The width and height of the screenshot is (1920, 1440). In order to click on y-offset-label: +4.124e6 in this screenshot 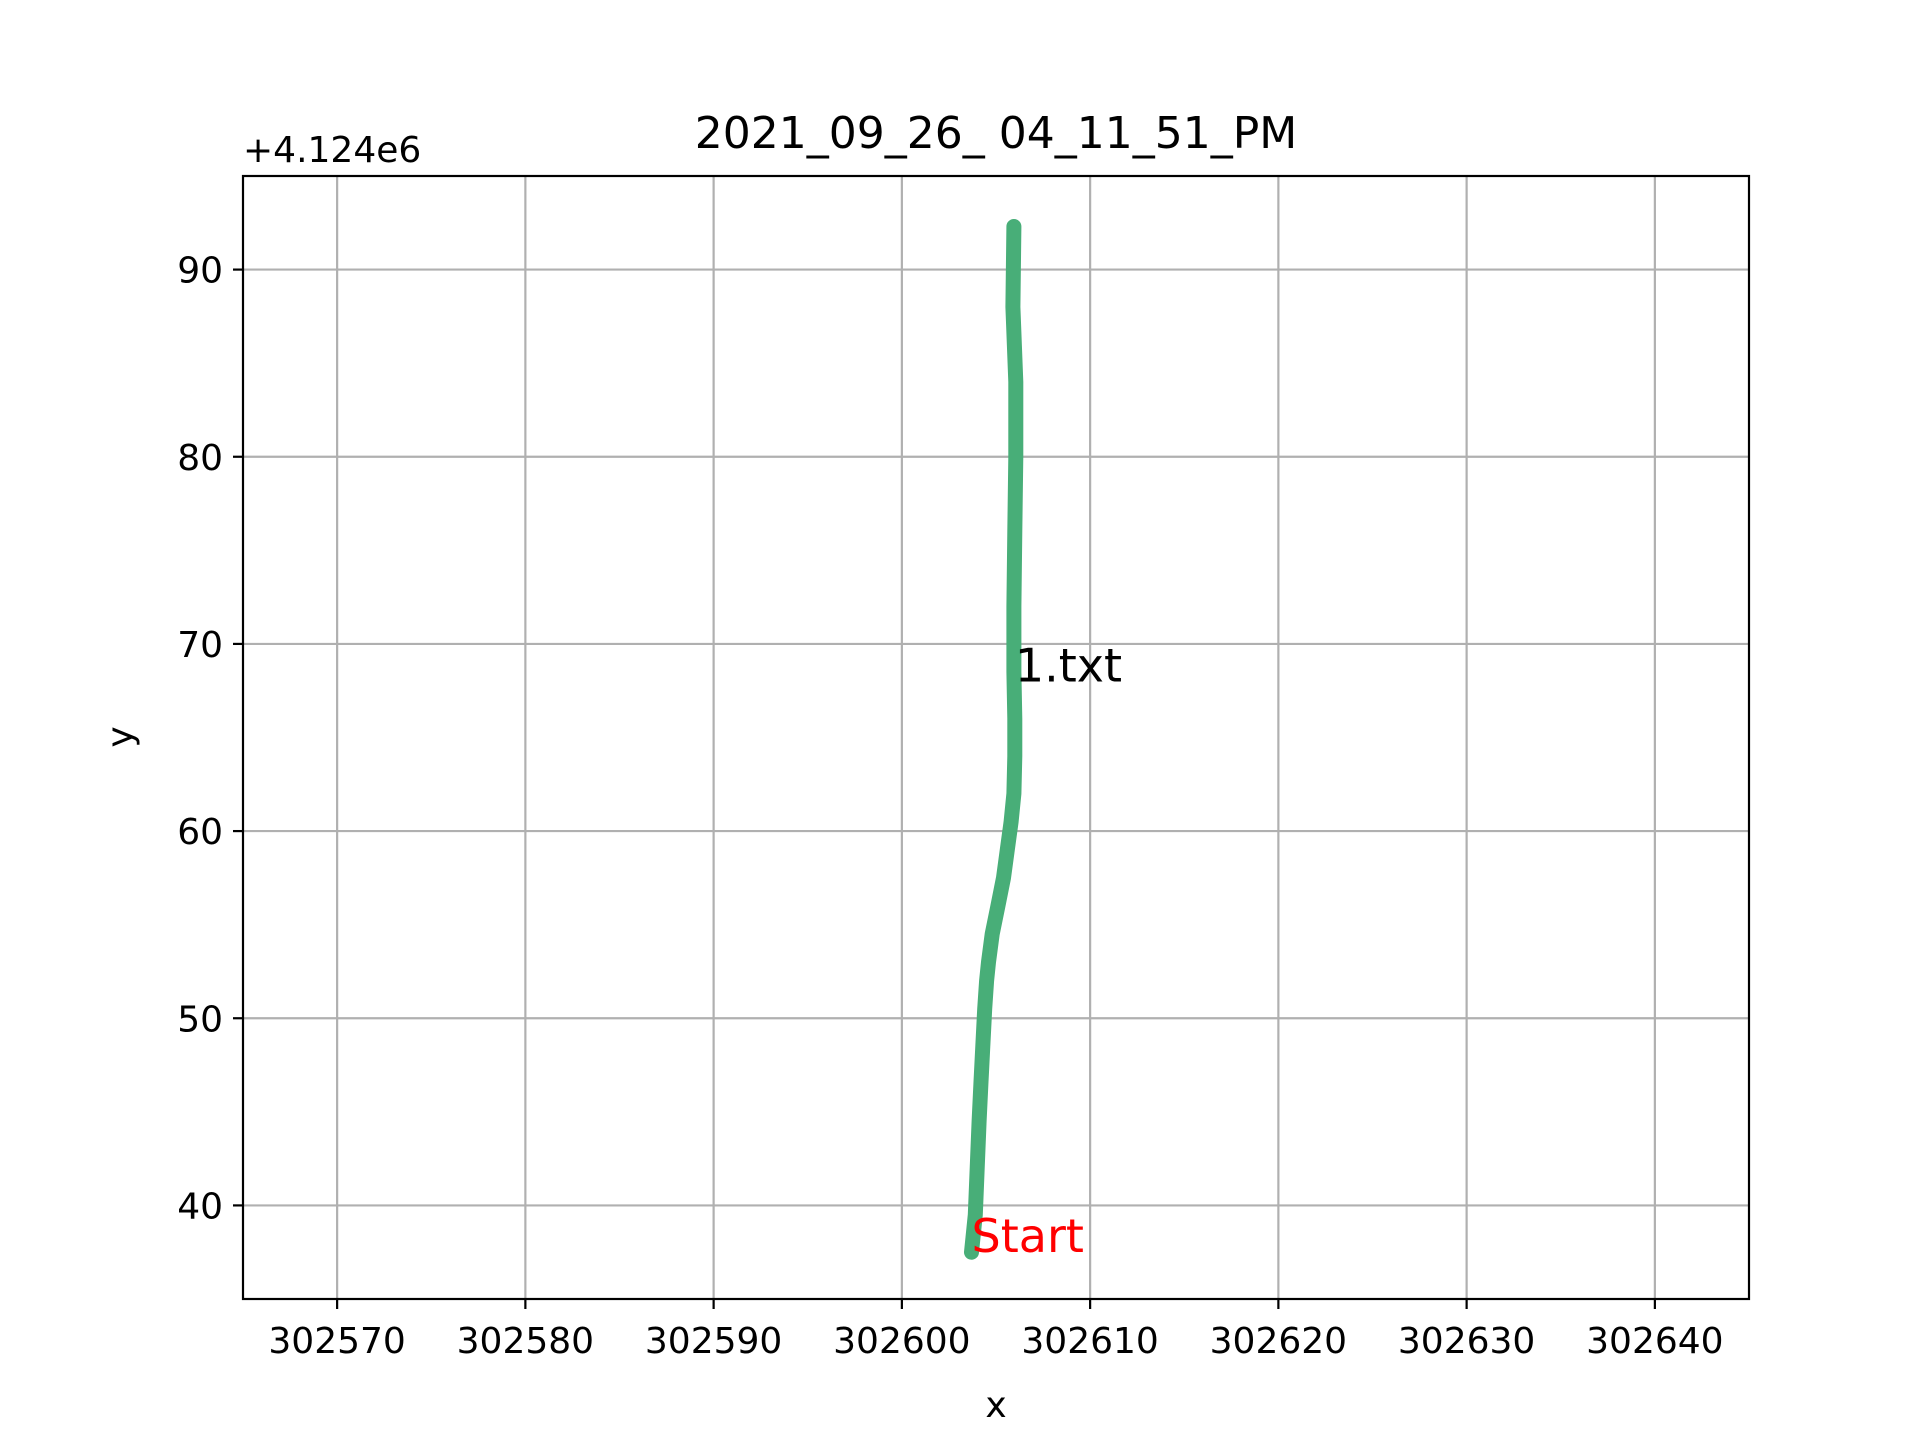, I will do `click(332, 150)`.